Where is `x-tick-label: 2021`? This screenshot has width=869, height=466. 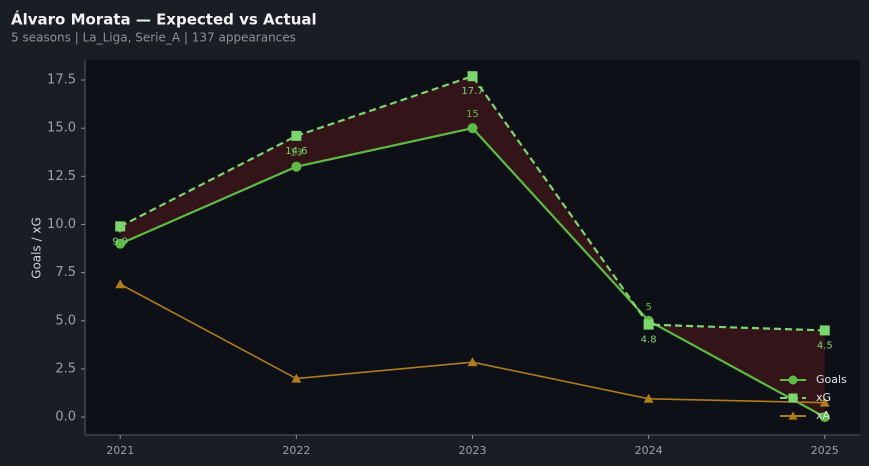
x-tick-label: 2021 is located at coordinates (120, 450).